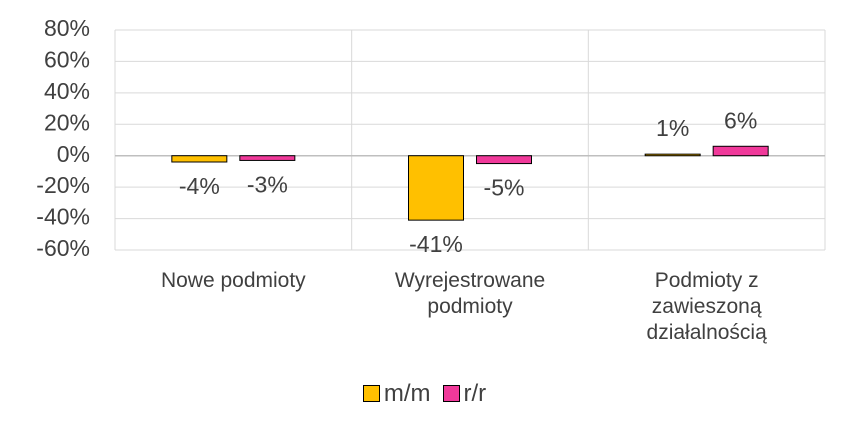 The height and width of the screenshot is (432, 849). What do you see at coordinates (470, 293) in the screenshot?
I see `x-tick-label: Wyrejestrowane podmioty` at bounding box center [470, 293].